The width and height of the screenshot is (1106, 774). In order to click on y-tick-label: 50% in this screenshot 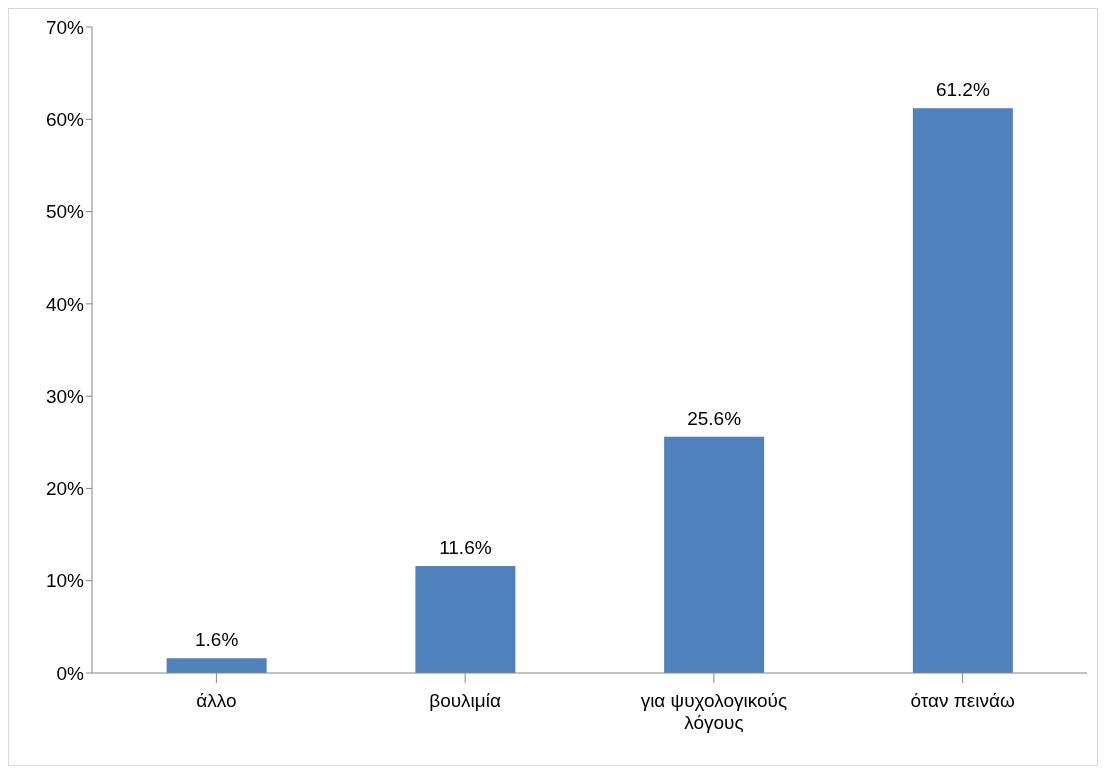, I will do `click(65, 212)`.